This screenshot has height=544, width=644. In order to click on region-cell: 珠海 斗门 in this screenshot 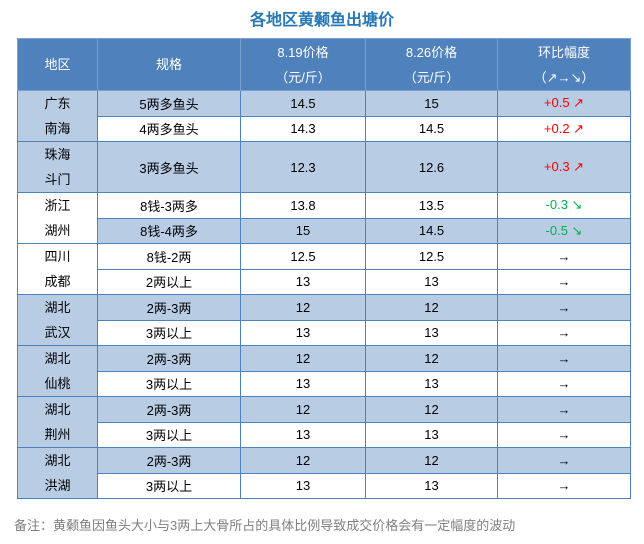, I will do `click(57, 167)`.